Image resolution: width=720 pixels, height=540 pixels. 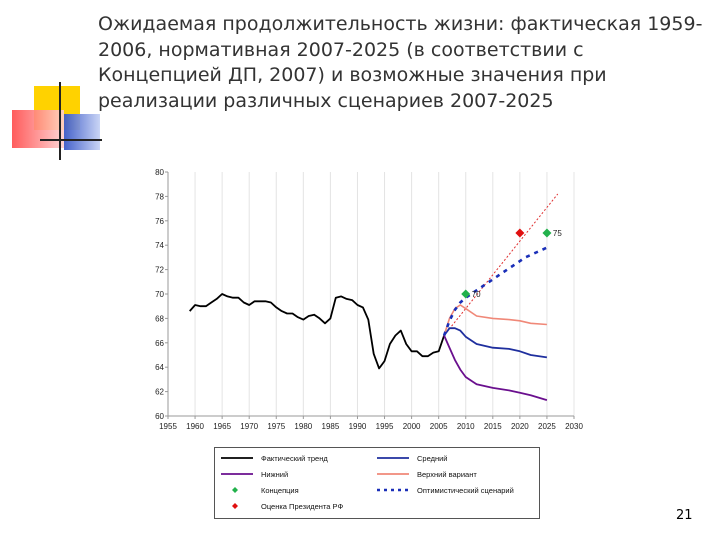 What do you see at coordinates (439, 426) in the screenshot?
I see `x-tick-label-2005: 2005` at bounding box center [439, 426].